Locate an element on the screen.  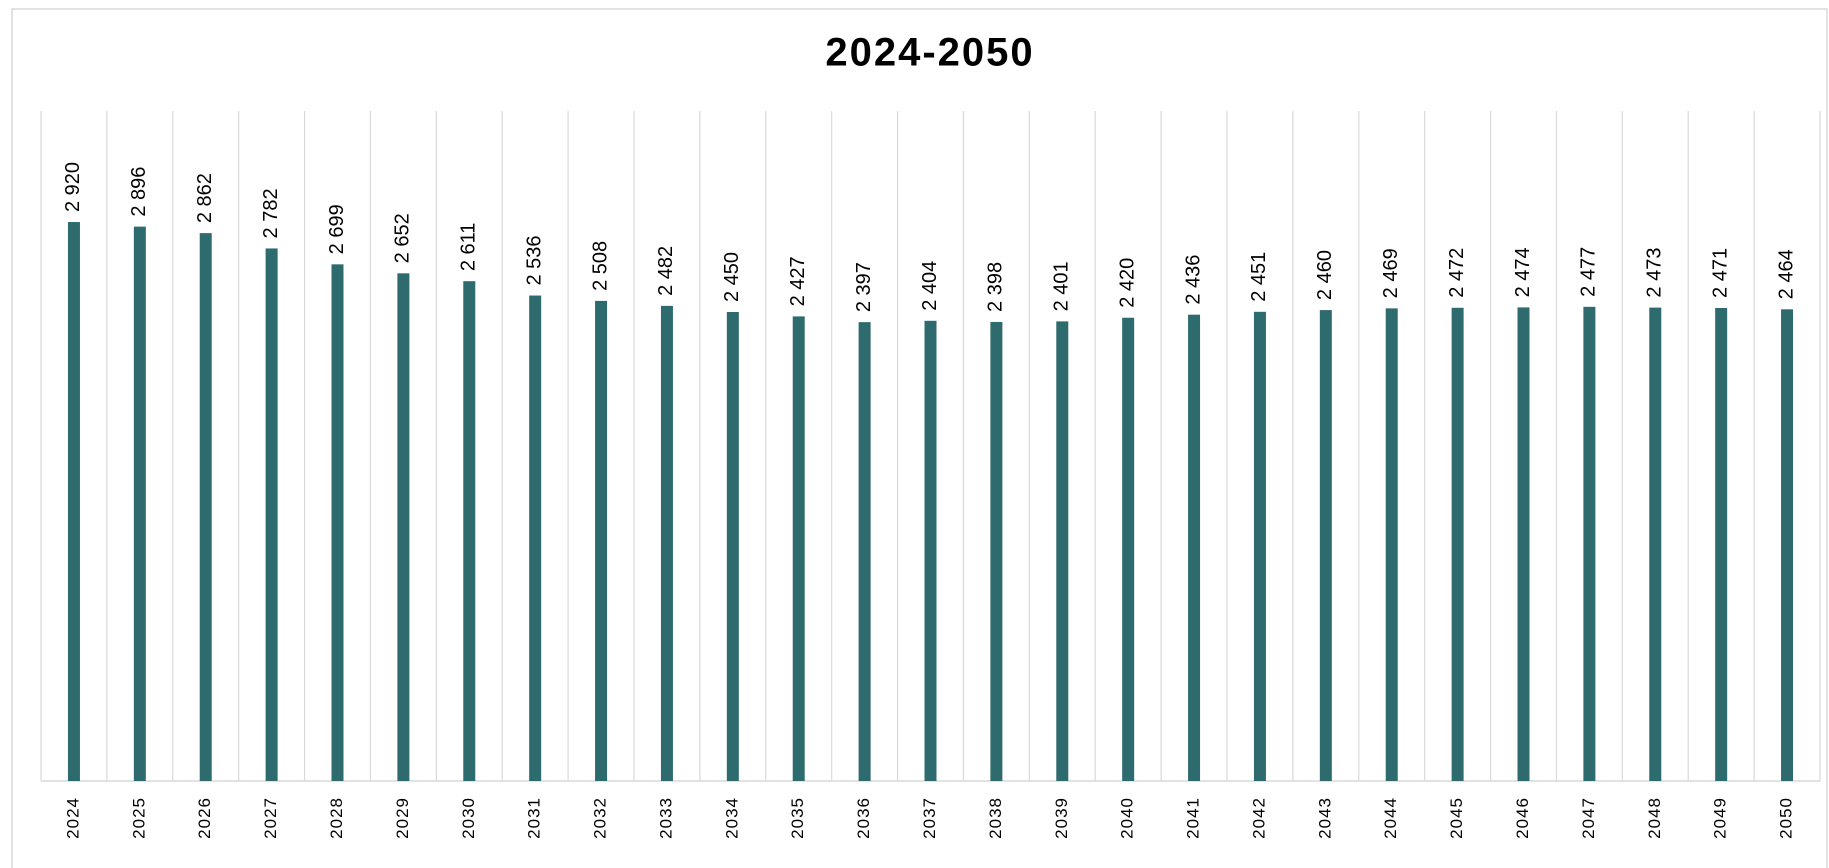
x-tick-label: 2030 is located at coordinates (468, 818).